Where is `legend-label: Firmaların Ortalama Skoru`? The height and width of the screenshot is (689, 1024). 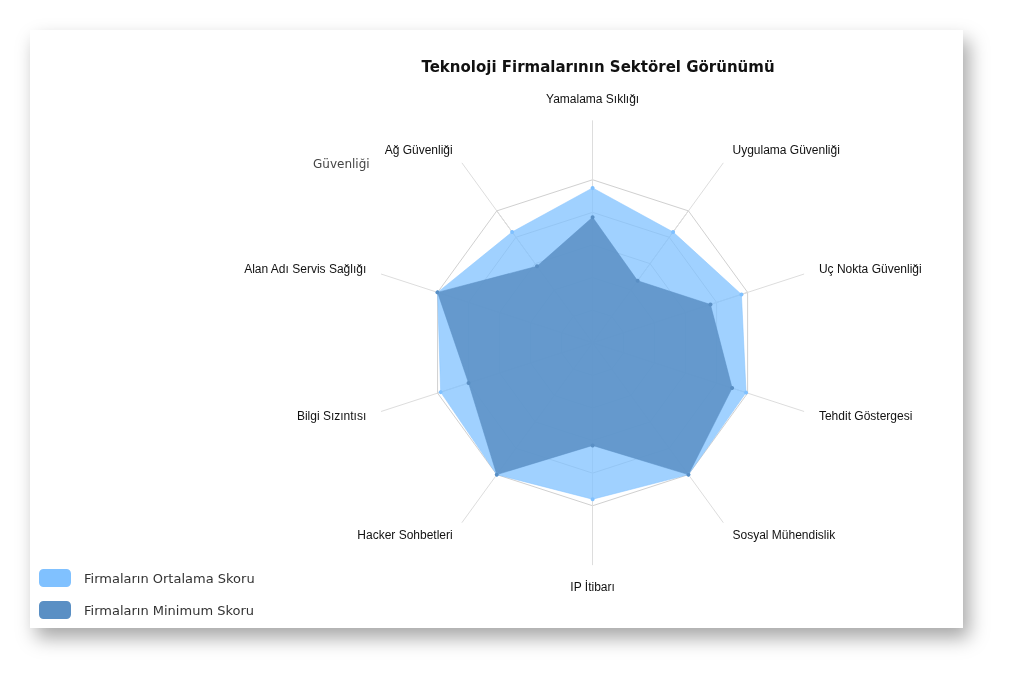
legend-label: Firmaların Ortalama Skoru is located at coordinates (169, 578).